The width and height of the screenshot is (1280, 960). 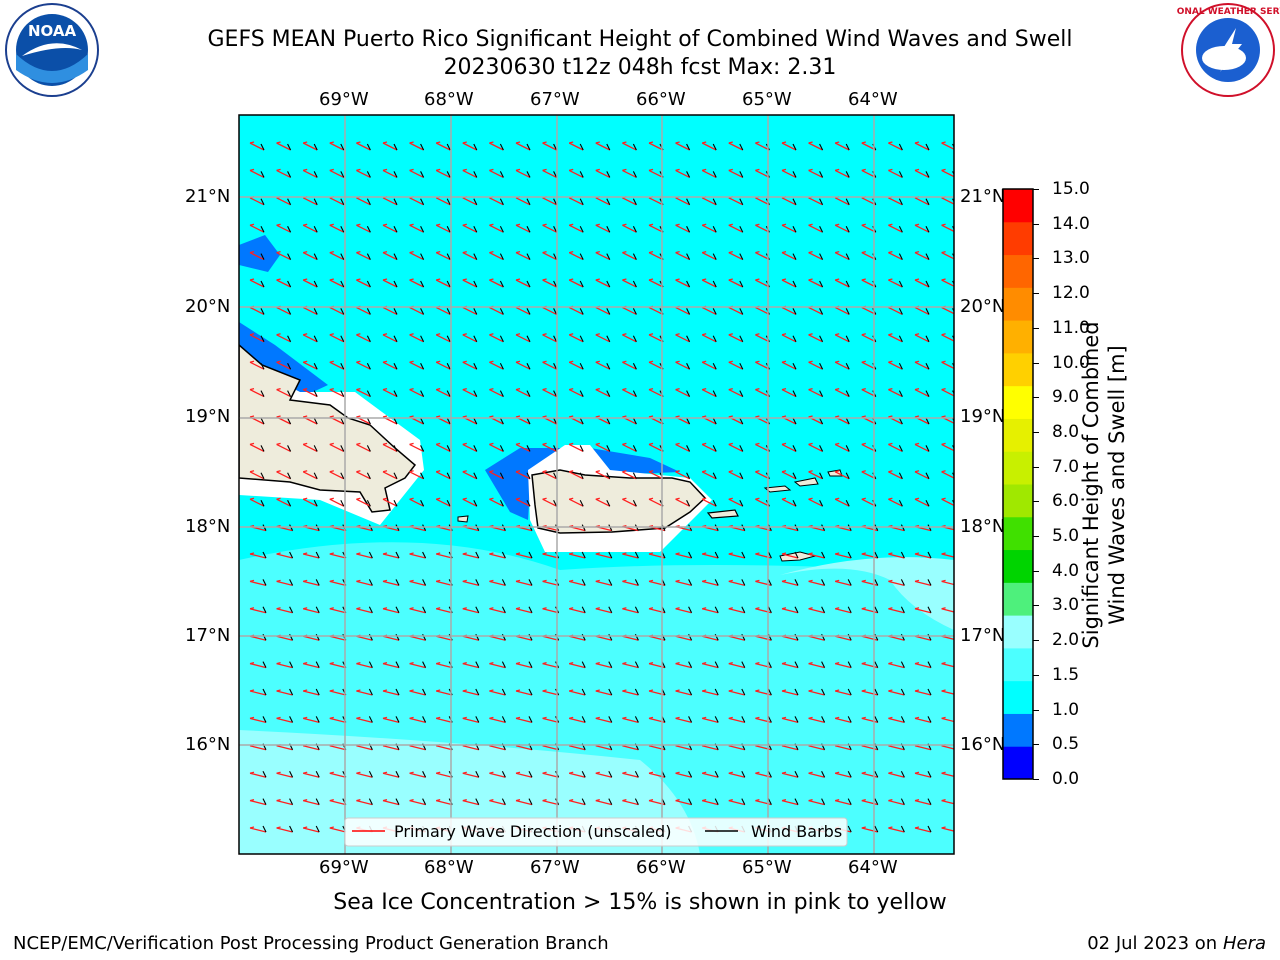 What do you see at coordinates (1066, 709) in the screenshot?
I see `colorbar-tick-label: 1.0` at bounding box center [1066, 709].